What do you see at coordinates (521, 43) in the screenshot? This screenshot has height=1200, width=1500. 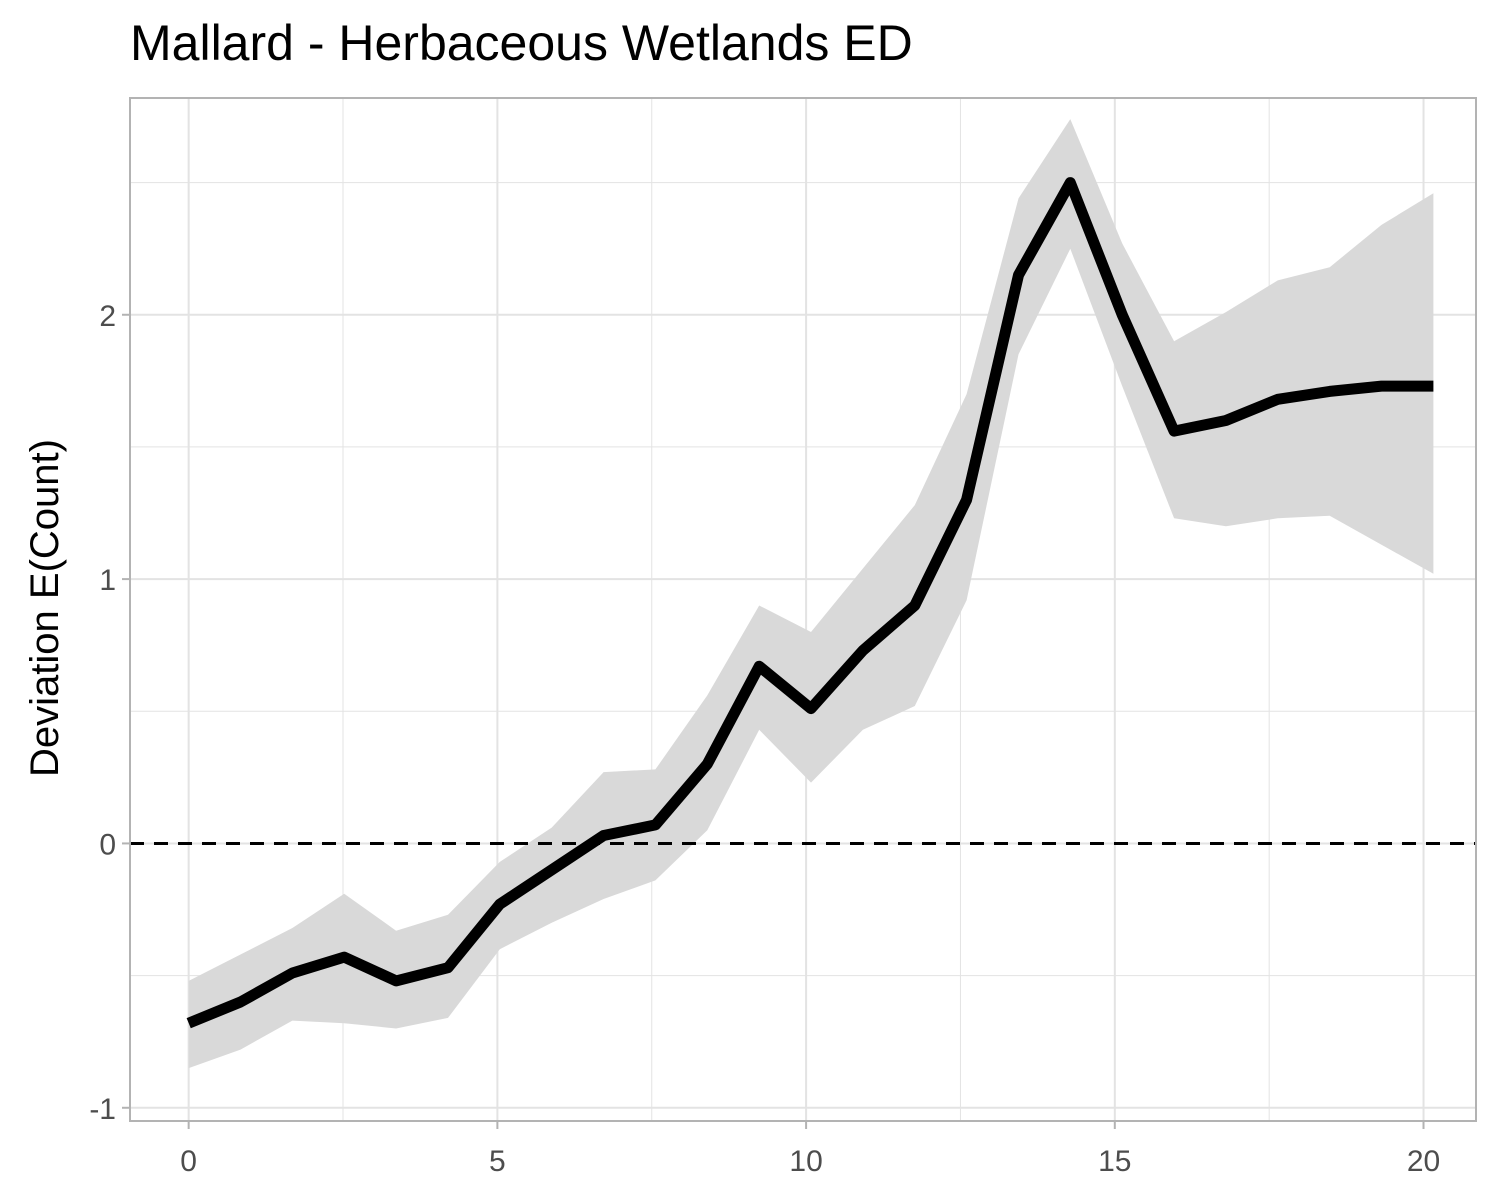 I see `chart-title: Mallard - Herbaceous Wetlands ED` at bounding box center [521, 43].